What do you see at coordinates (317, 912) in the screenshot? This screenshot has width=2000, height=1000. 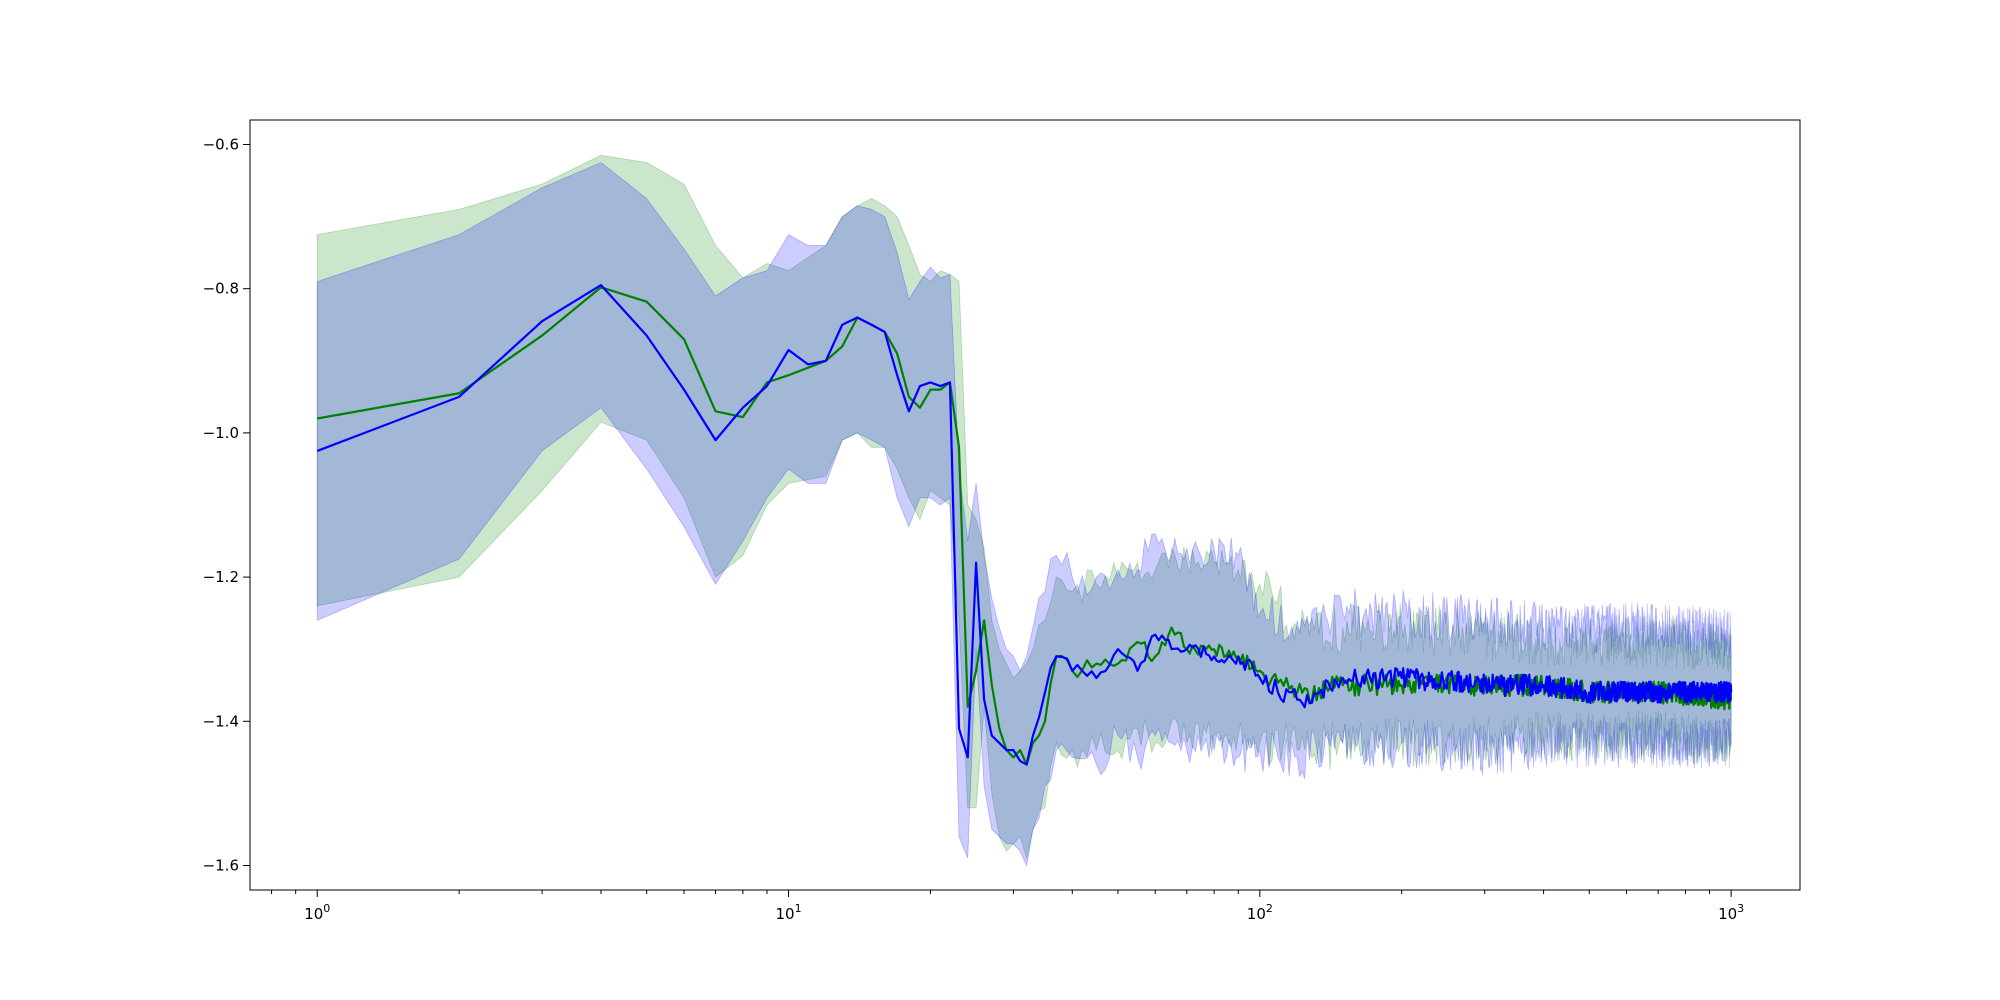 I see `x-tick-label: 10⁰` at bounding box center [317, 912].